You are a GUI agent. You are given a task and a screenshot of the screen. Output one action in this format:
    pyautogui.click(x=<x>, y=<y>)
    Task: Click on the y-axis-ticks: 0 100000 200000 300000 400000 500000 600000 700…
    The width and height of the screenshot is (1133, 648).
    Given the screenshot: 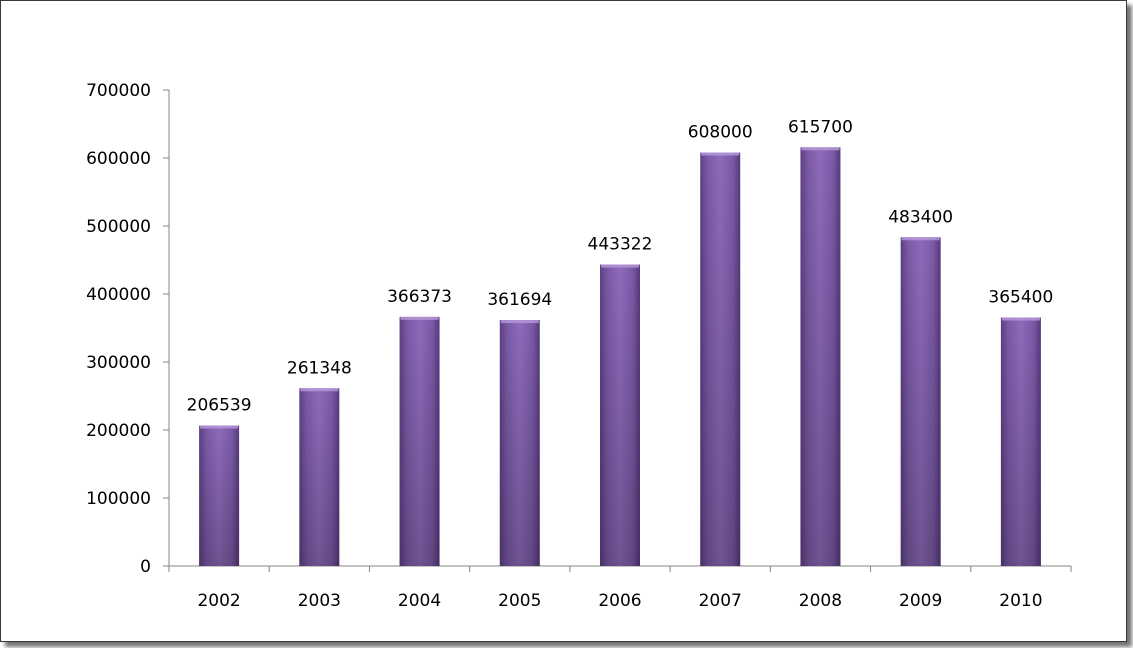 What is the action you would take?
    pyautogui.click(x=127, y=329)
    